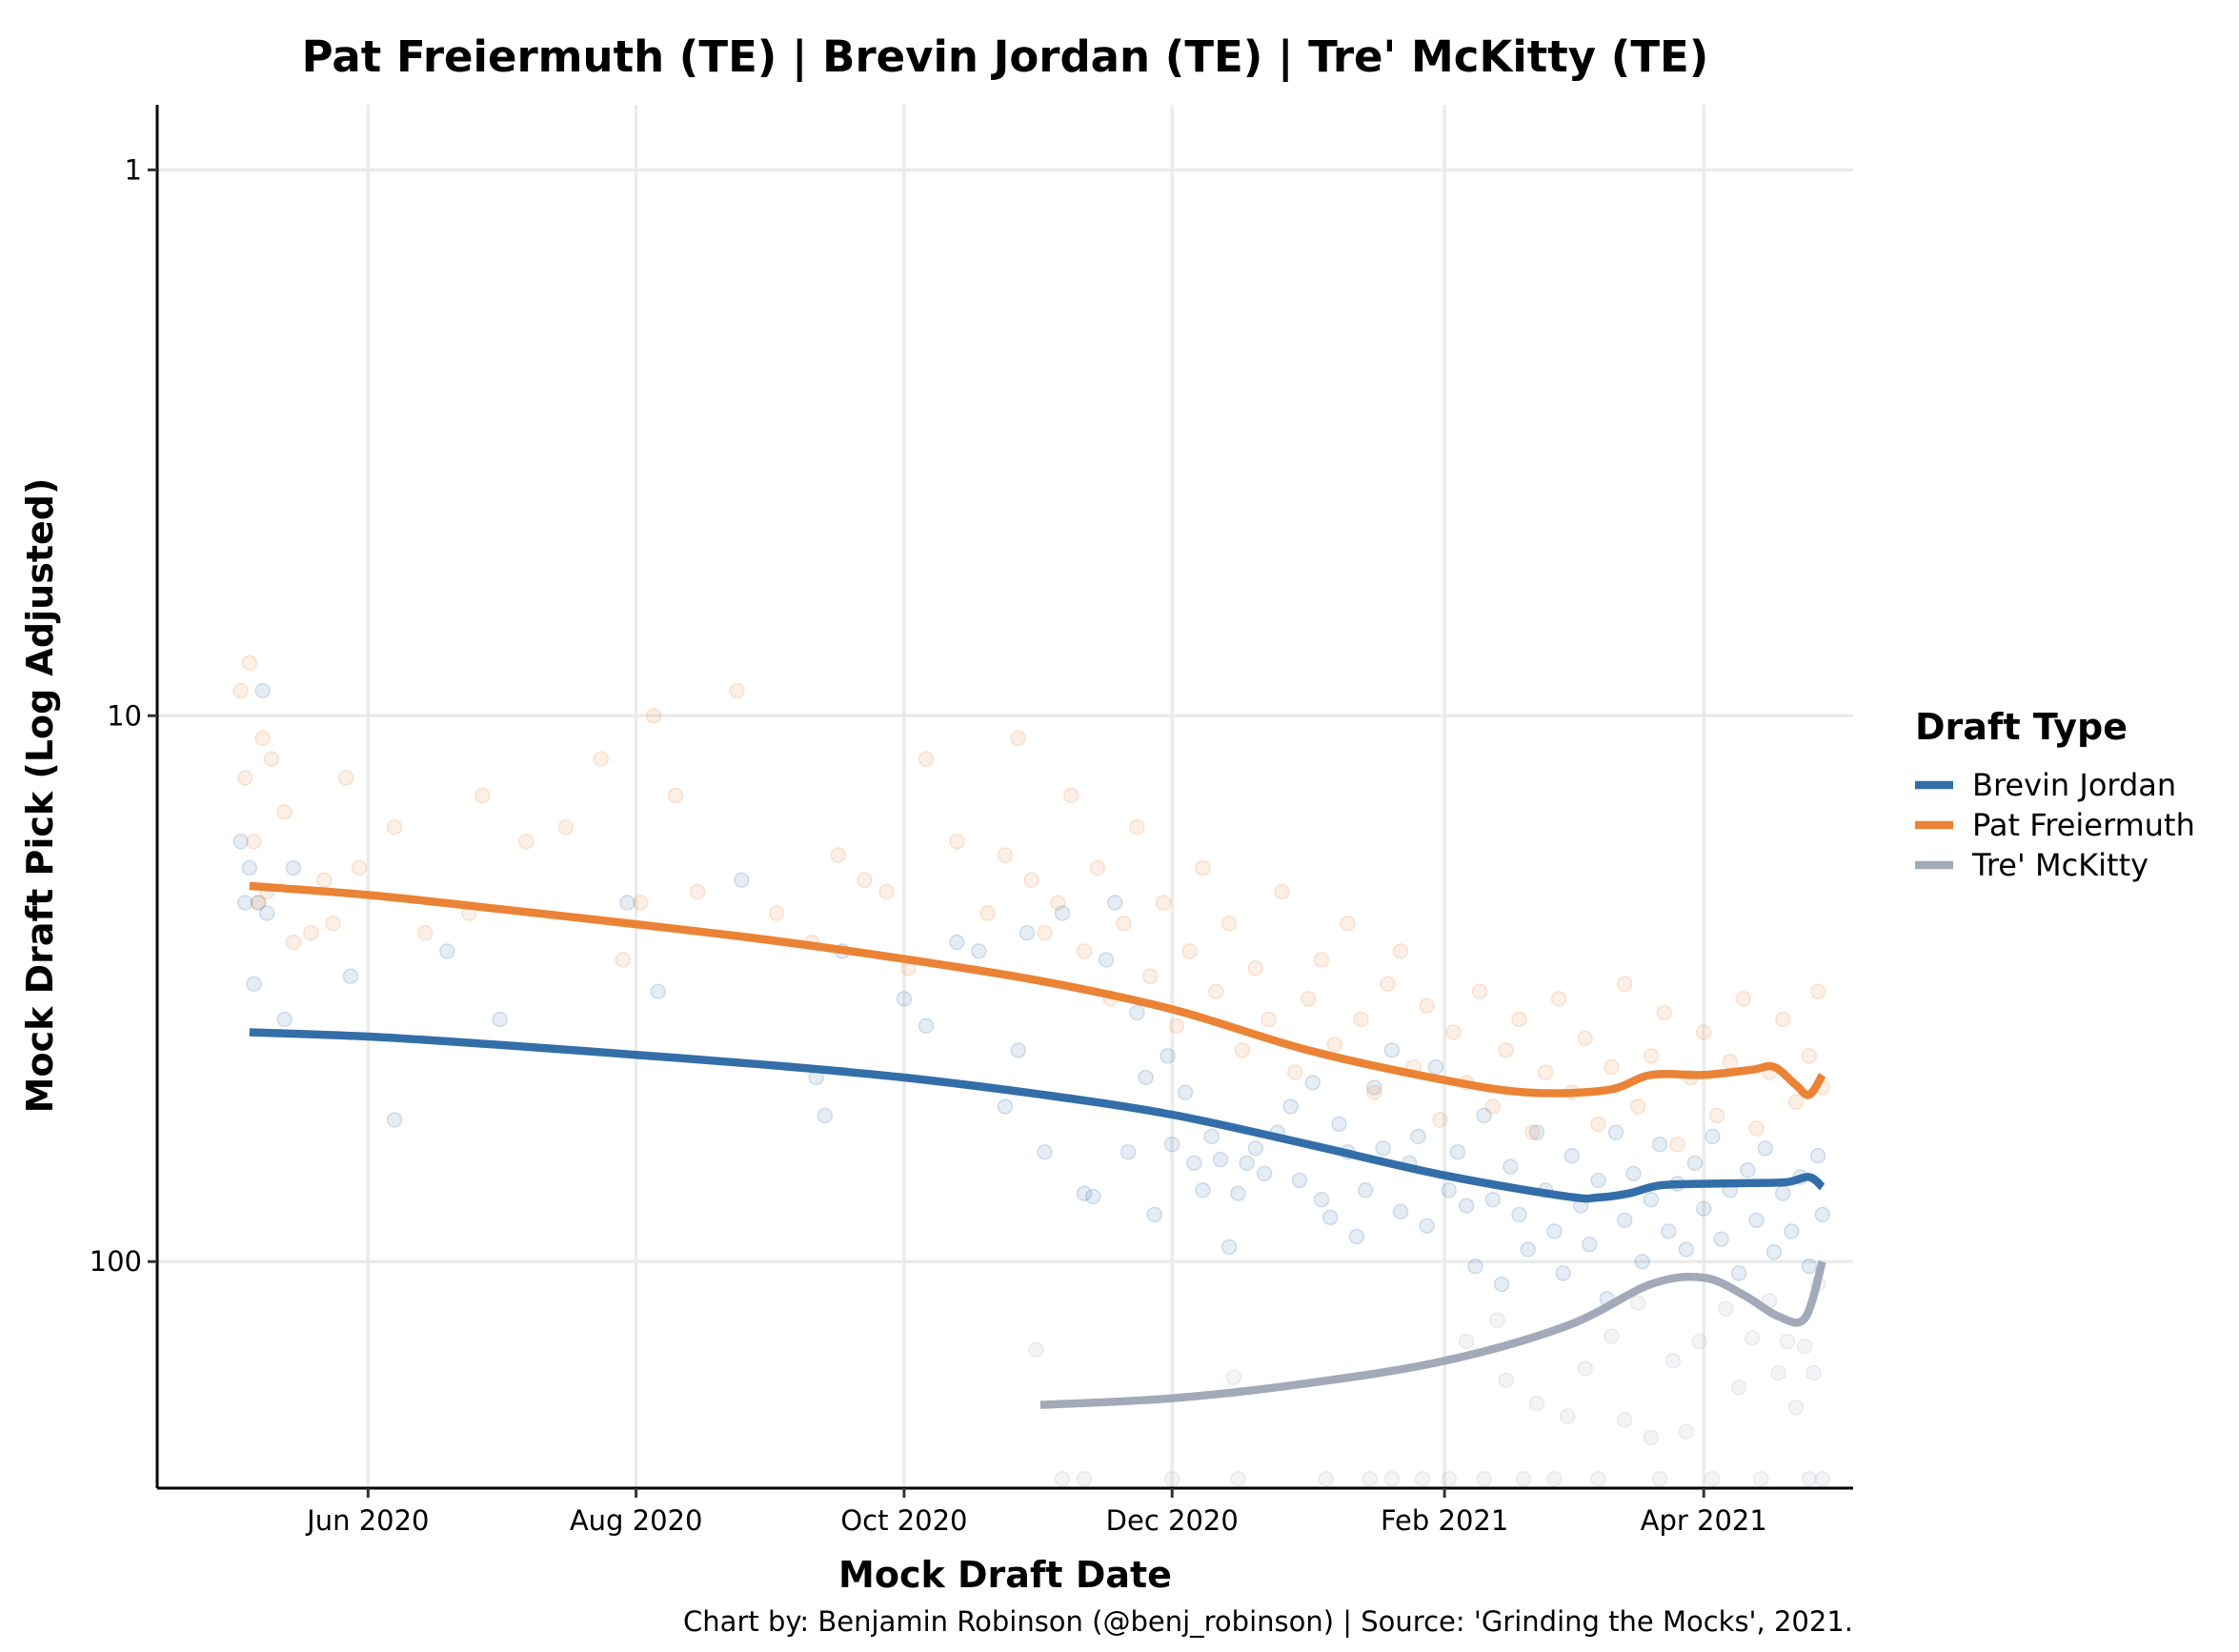 The image size is (2239, 1652). Describe the element at coordinates (1005, 1575) in the screenshot. I see `x-axis-title: Mock Draft Date` at that location.